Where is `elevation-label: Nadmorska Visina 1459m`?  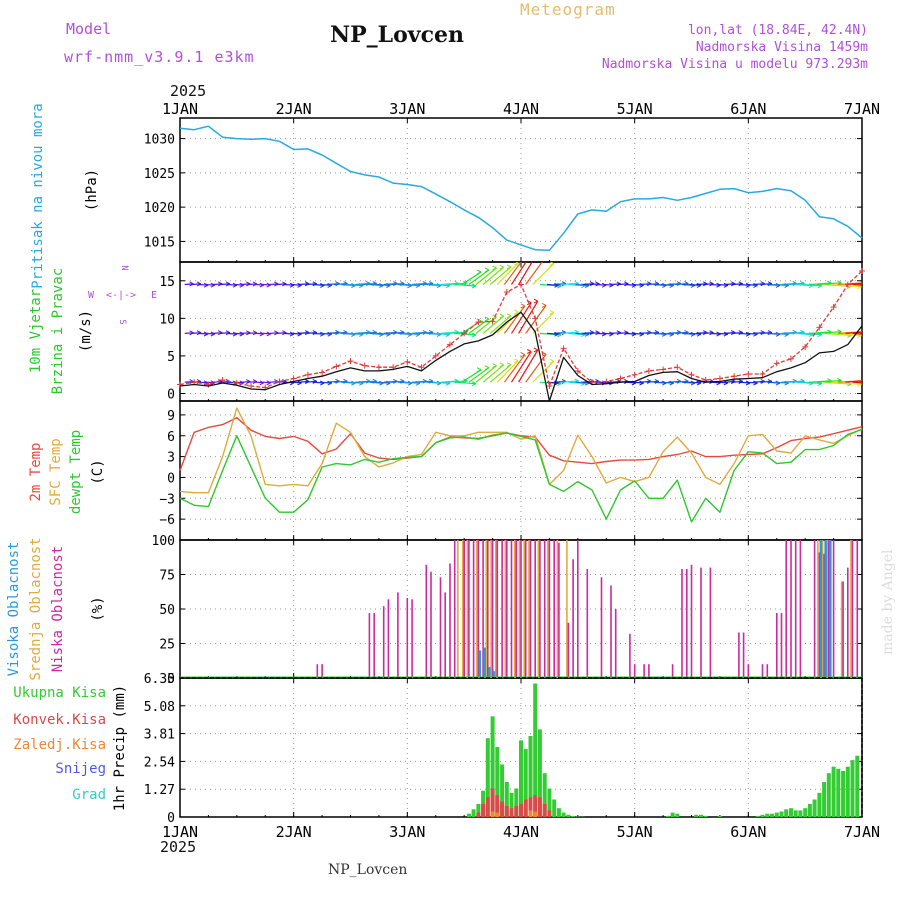
elevation-label: Nadmorska Visina 1459m is located at coordinates (781, 47).